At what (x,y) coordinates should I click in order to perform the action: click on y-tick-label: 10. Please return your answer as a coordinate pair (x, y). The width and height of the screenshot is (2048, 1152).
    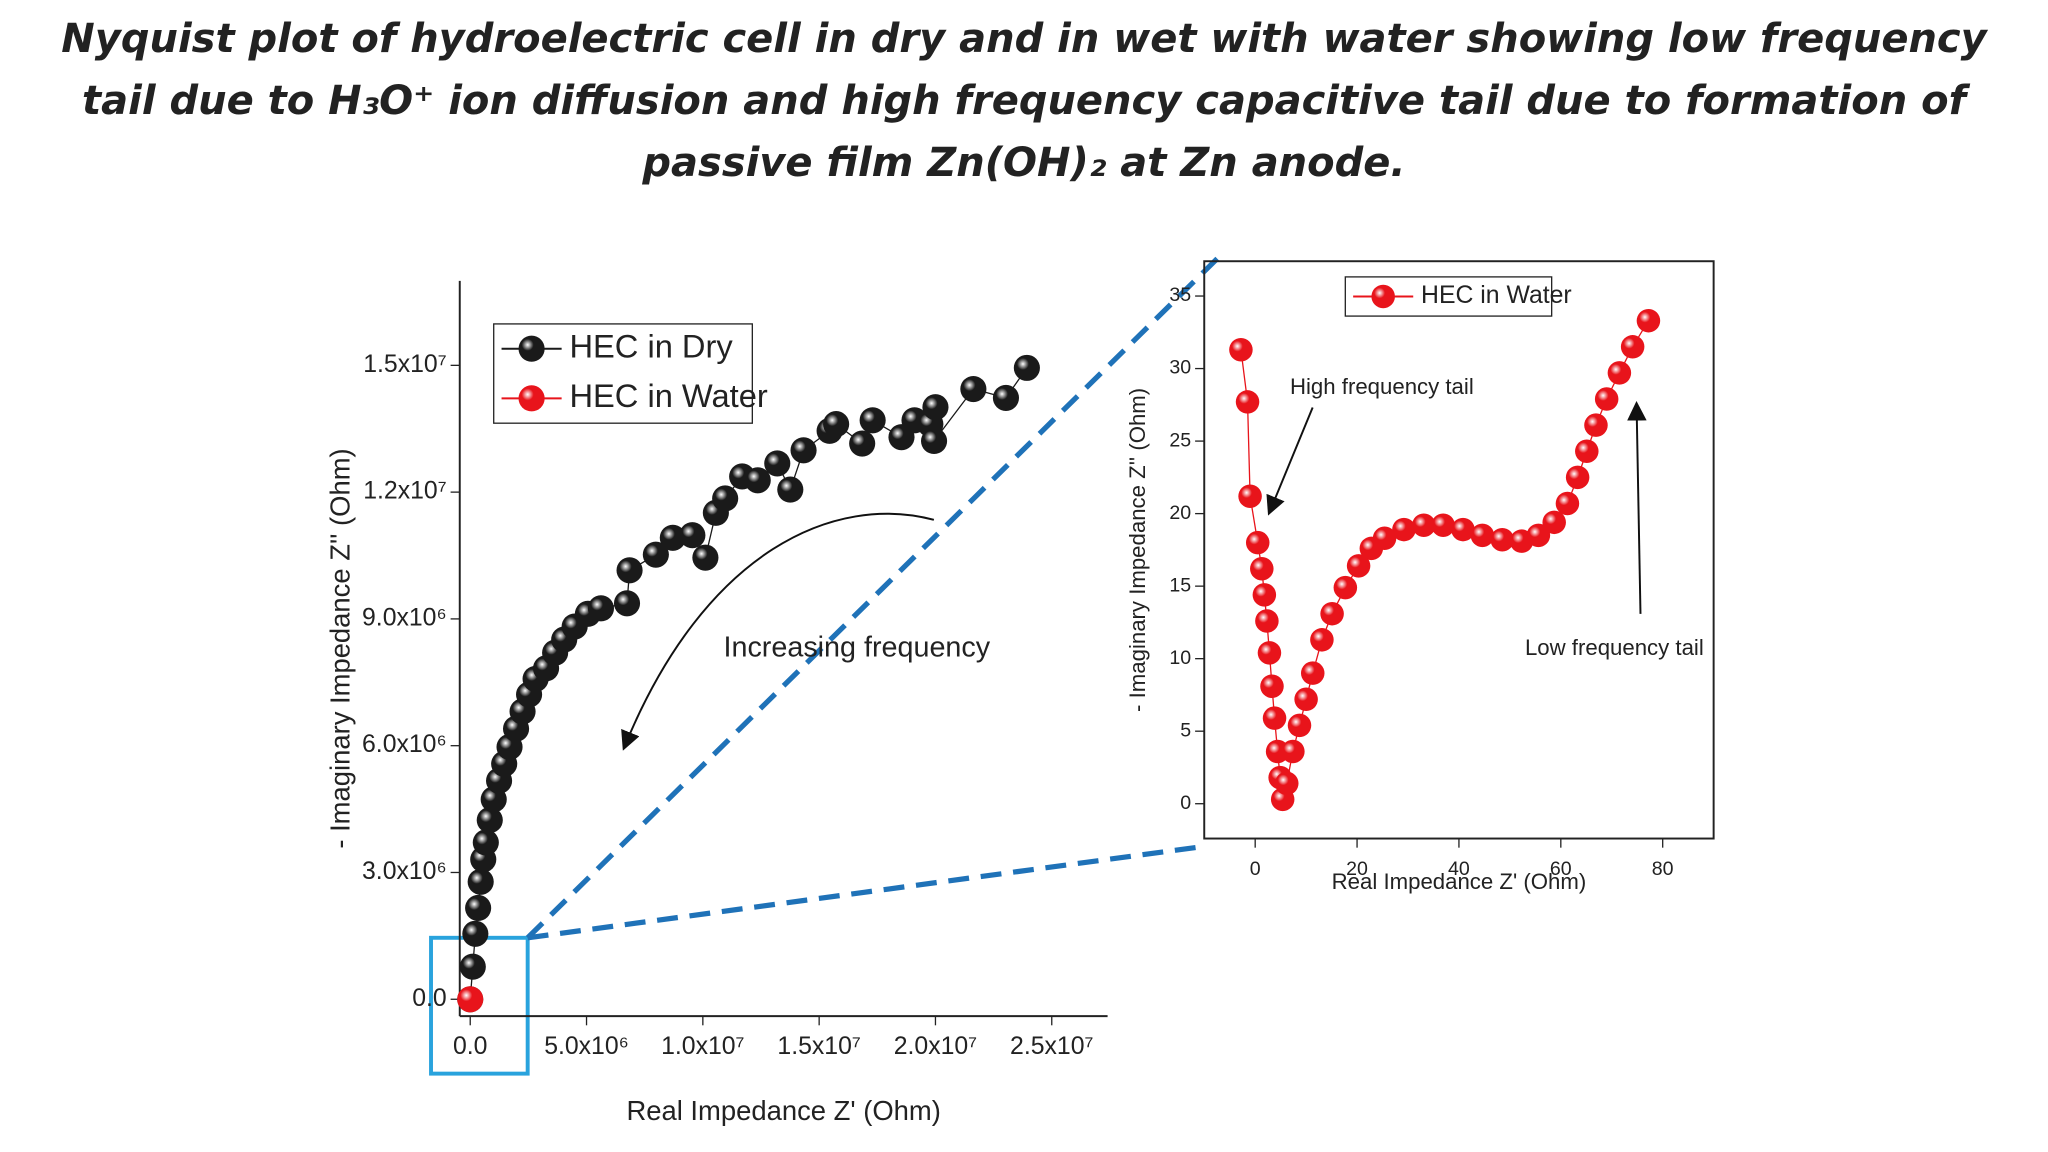
    Looking at the image, I should click on (1180, 658).